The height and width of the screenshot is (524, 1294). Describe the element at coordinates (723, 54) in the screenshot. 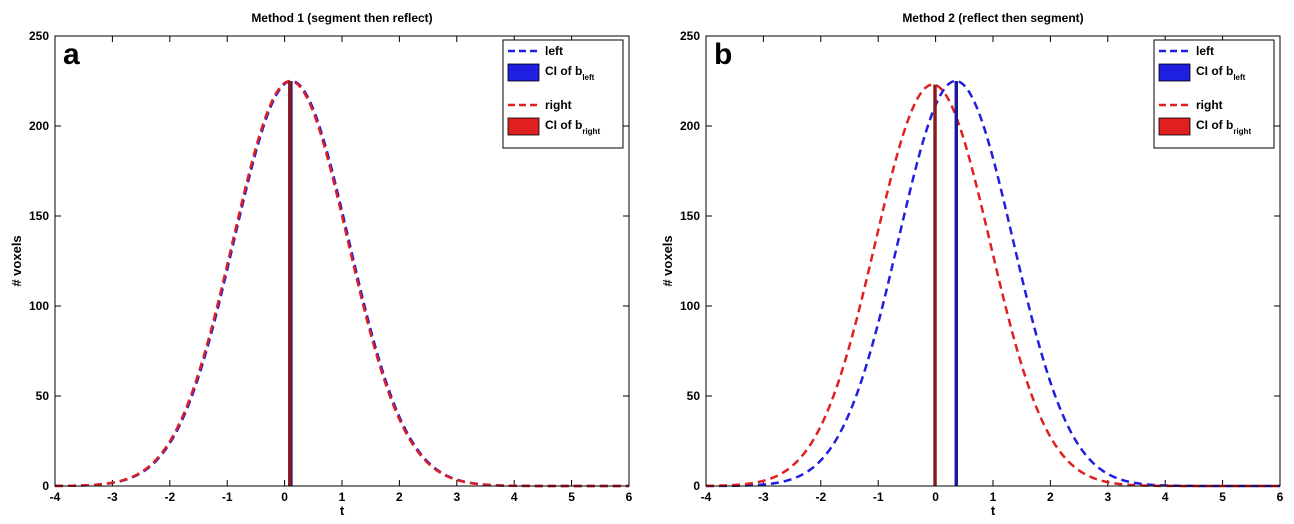

I see `panel-letter: b` at that location.